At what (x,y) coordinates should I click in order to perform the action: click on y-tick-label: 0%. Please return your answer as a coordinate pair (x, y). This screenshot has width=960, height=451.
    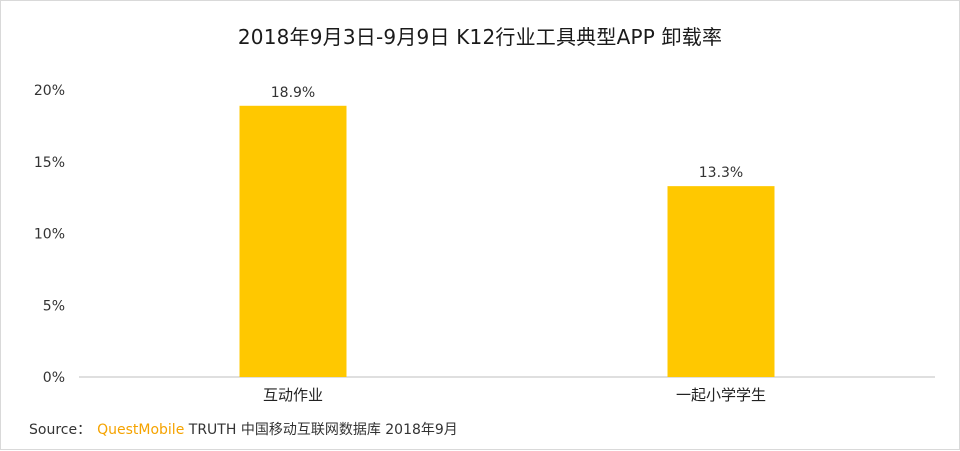
    Looking at the image, I should click on (54, 378).